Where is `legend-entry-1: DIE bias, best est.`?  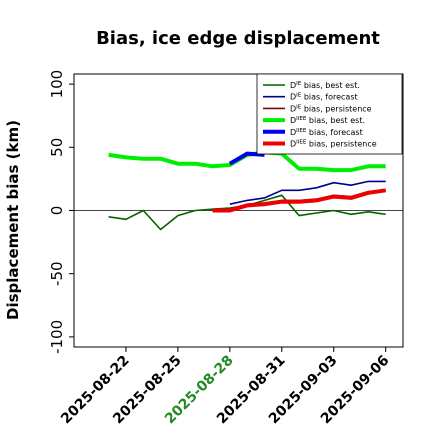 legend-entry-1: DIE bias, best est. is located at coordinates (325, 85).